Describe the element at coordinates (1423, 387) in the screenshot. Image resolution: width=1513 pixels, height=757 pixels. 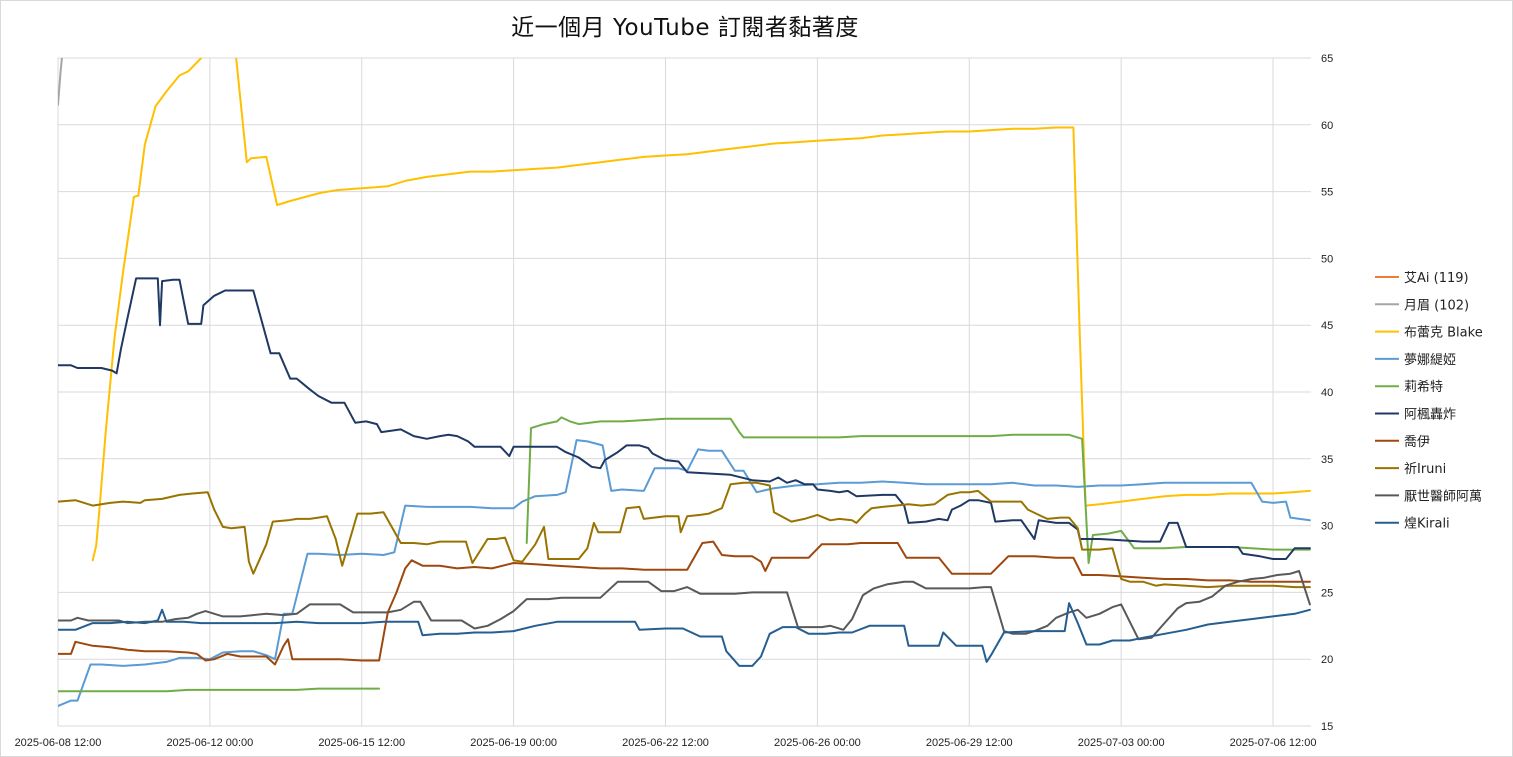
I see `legend-label: 莉希特` at that location.